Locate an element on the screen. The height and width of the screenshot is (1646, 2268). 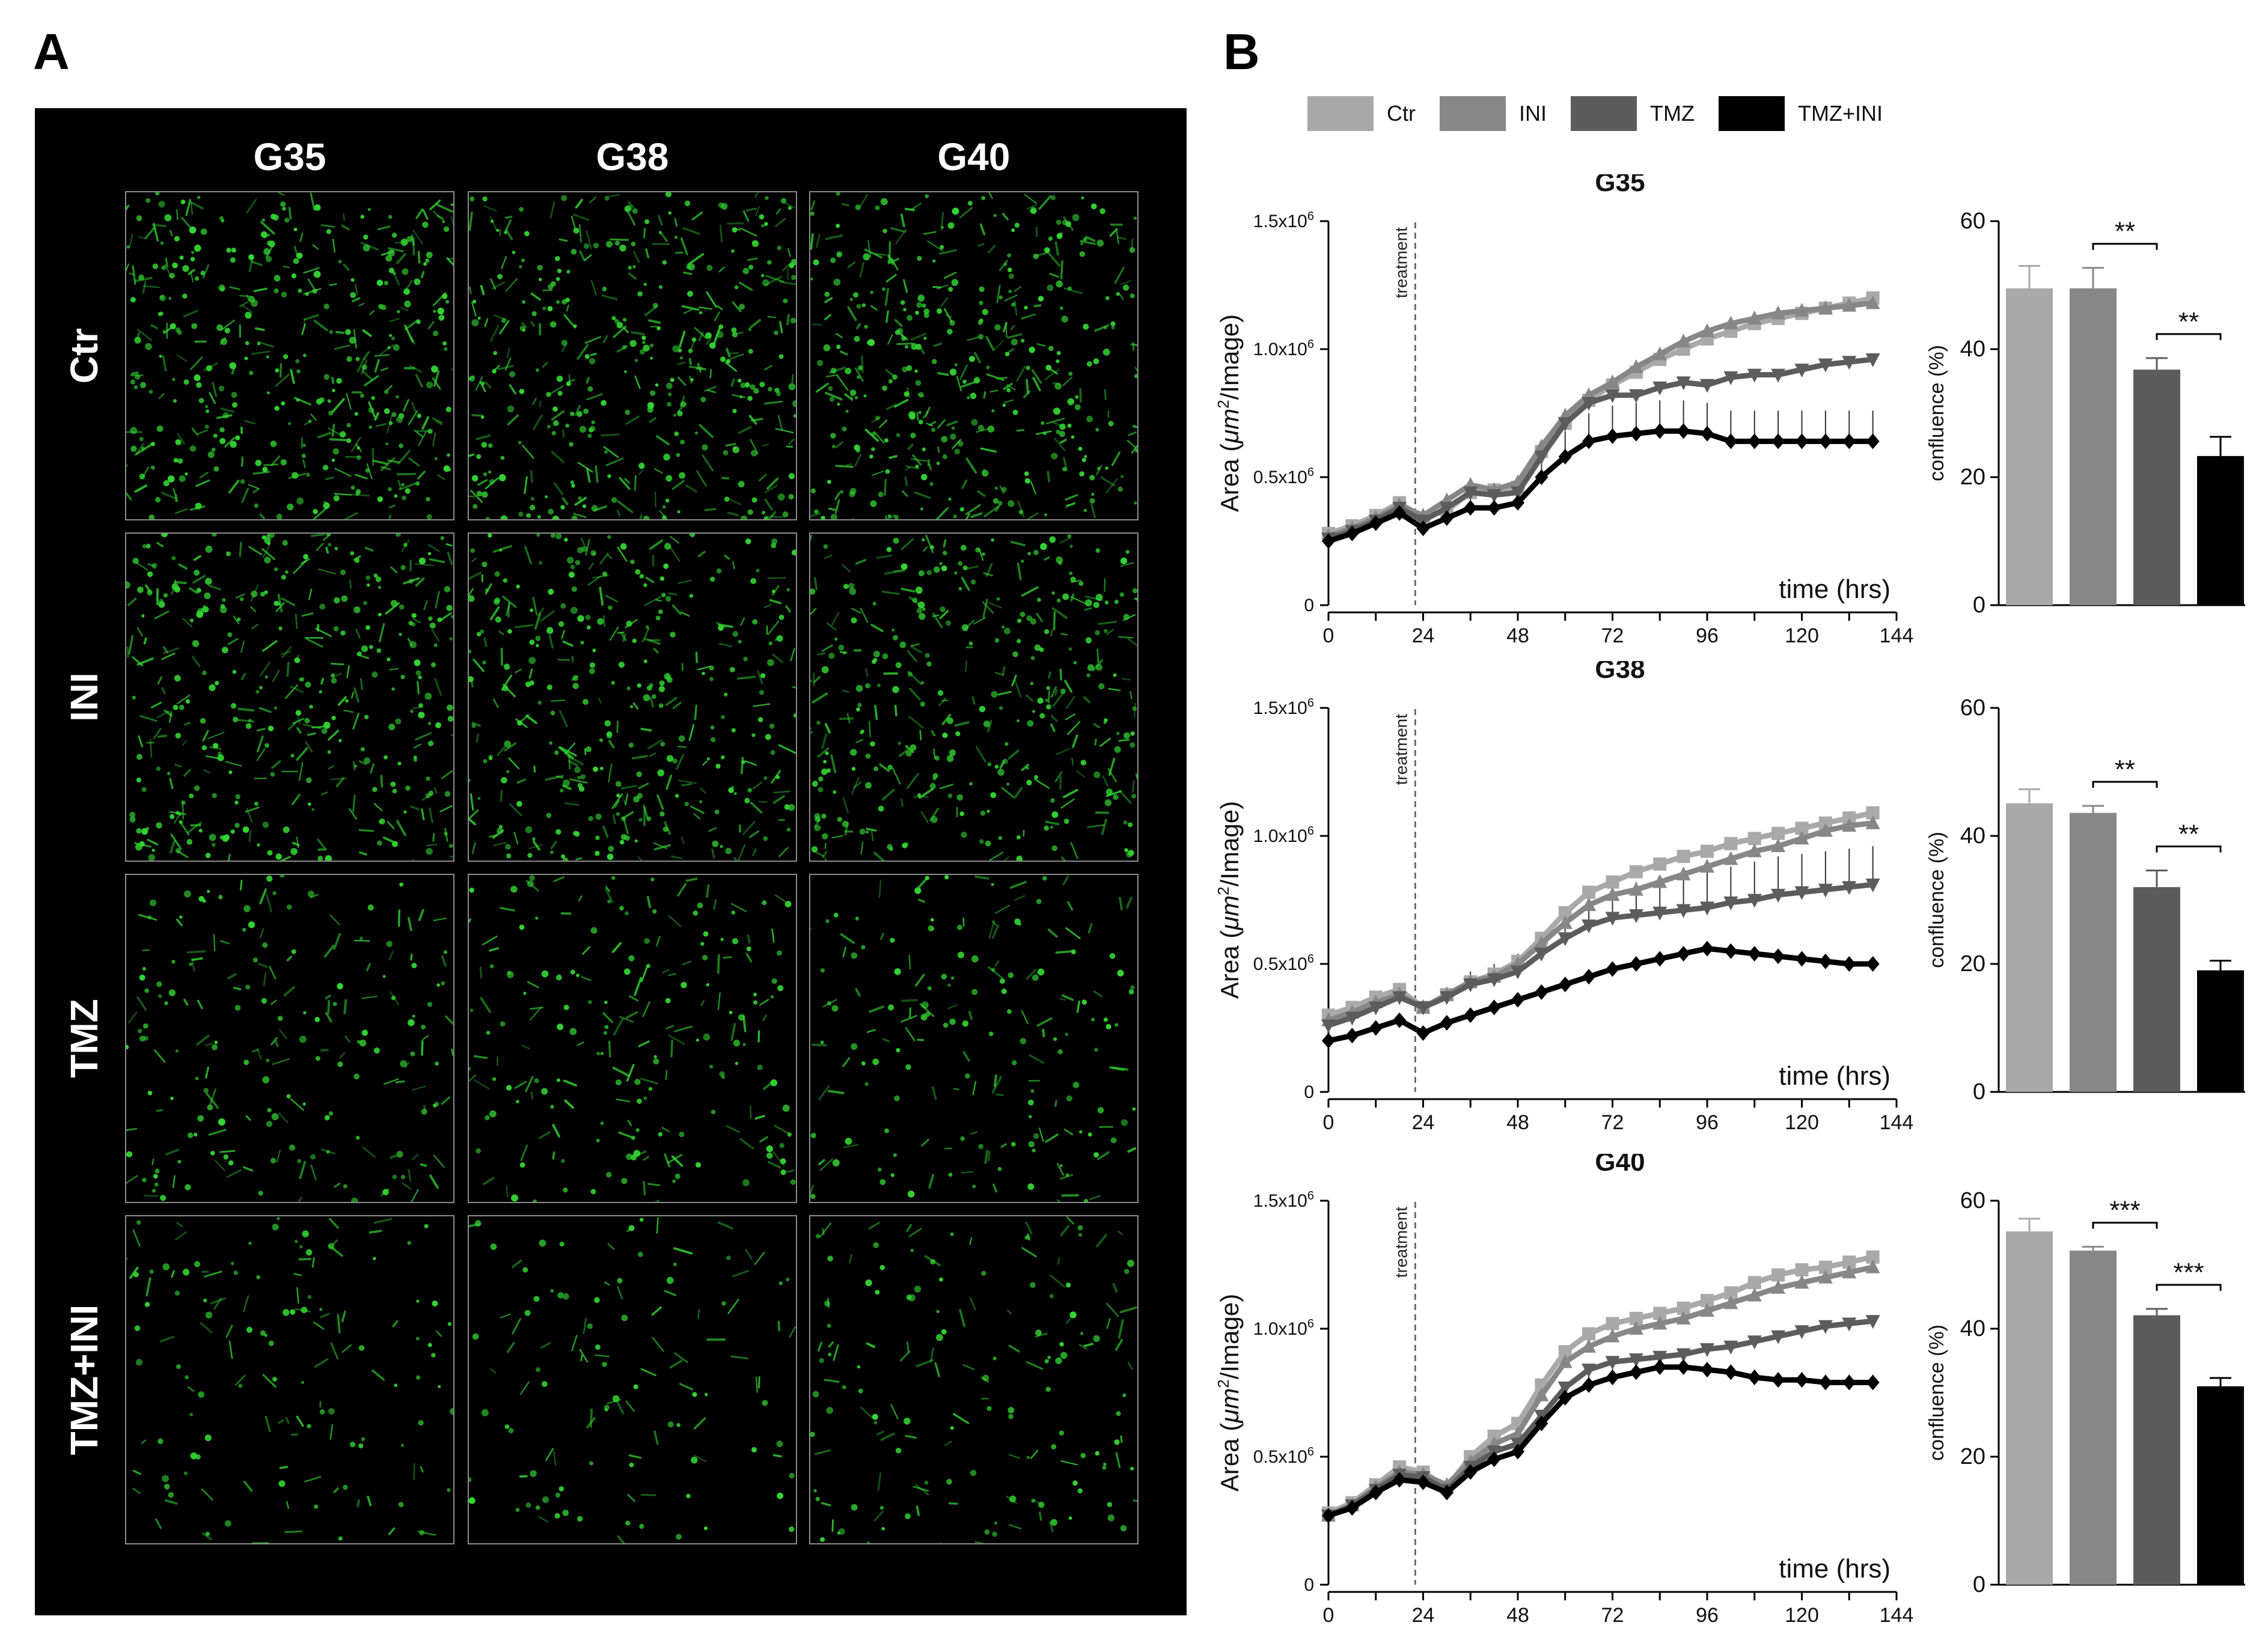
micrograph-row-label: TMZ+INI is located at coordinates (85, 1379).